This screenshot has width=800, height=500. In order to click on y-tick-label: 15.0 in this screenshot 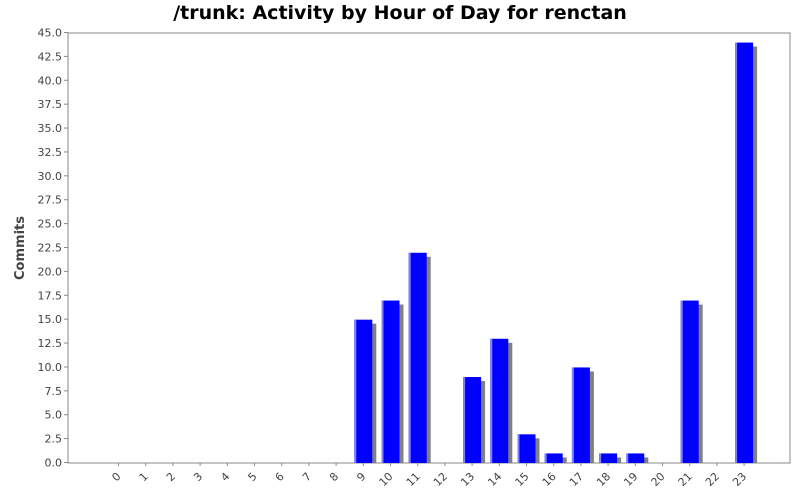, I will do `click(50, 319)`.